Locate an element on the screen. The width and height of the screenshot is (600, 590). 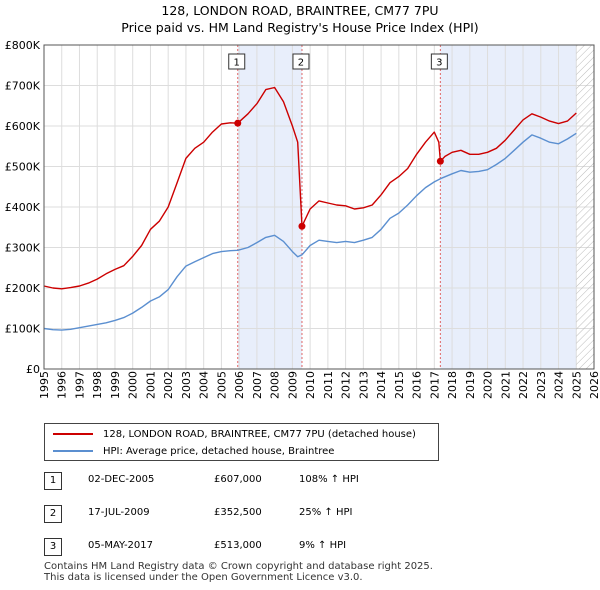
y-tick-label: £200K is located at coordinates (23, 288).